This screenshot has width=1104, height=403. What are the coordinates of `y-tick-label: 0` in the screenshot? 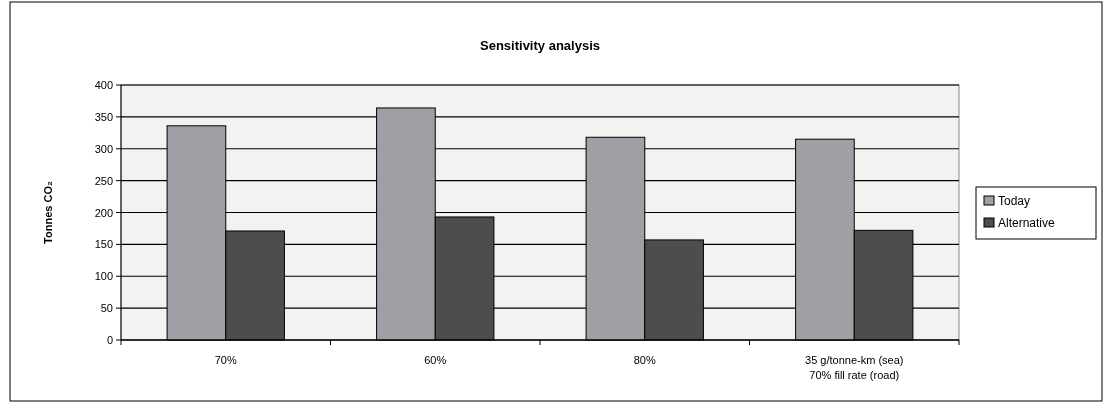 It's located at (109, 340).